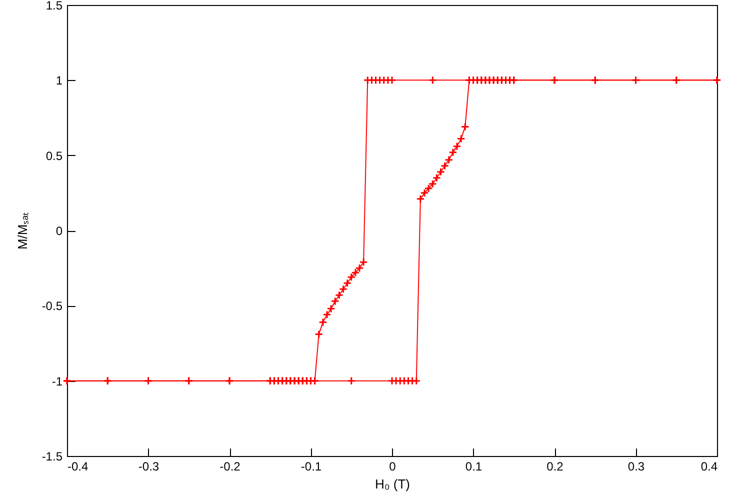 The width and height of the screenshot is (730, 500). What do you see at coordinates (311, 467) in the screenshot?
I see `x-tick-label: -0.1` at bounding box center [311, 467].